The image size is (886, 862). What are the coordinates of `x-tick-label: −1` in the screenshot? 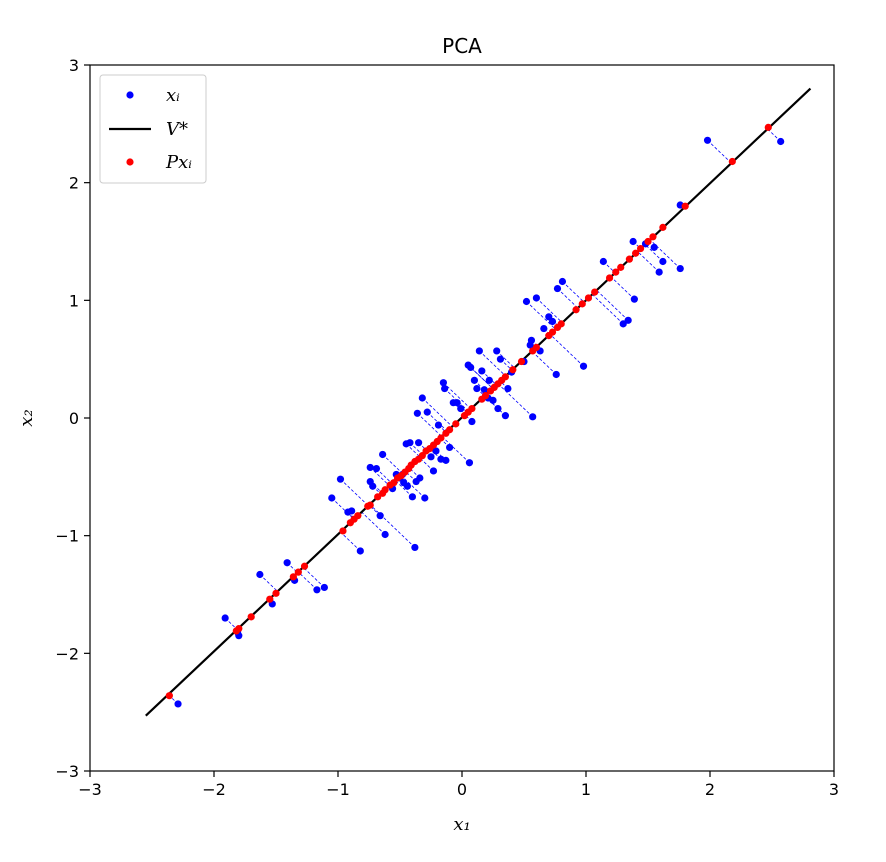 It's located at (338, 789).